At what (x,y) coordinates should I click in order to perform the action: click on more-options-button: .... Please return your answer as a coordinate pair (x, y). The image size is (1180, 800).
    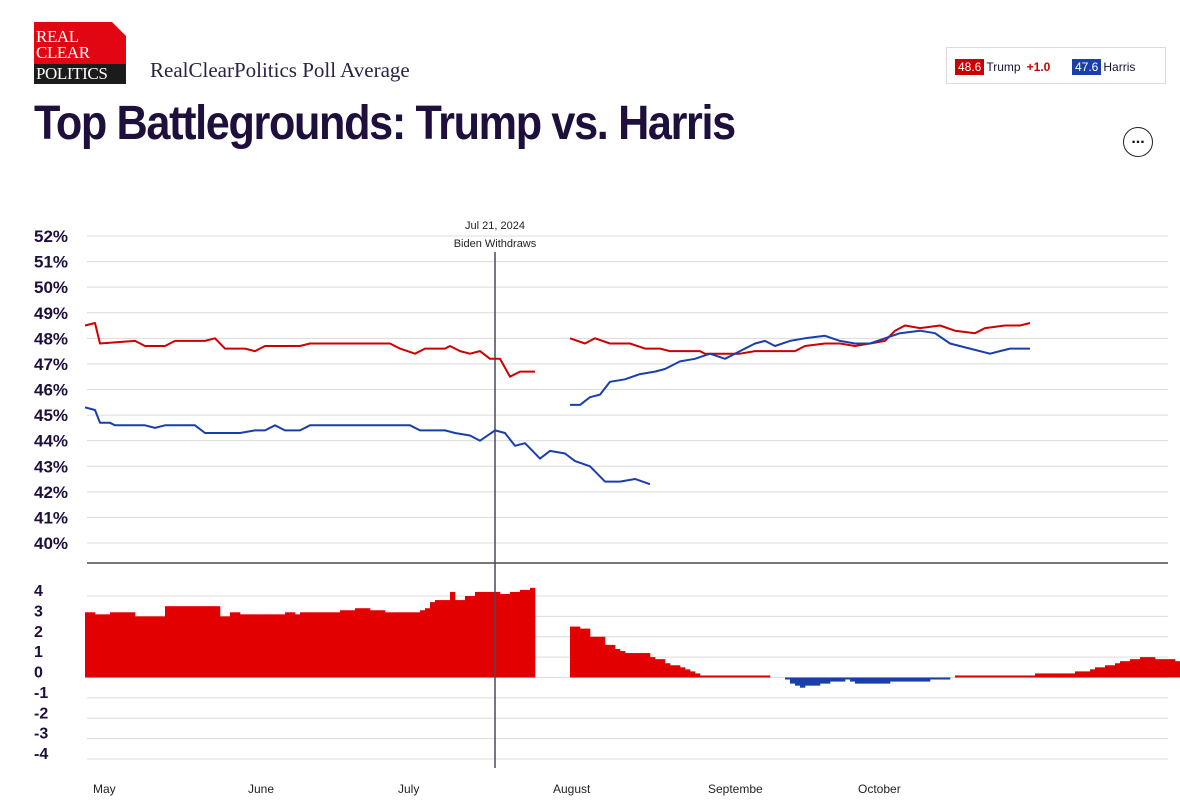
    Looking at the image, I should click on (1138, 142).